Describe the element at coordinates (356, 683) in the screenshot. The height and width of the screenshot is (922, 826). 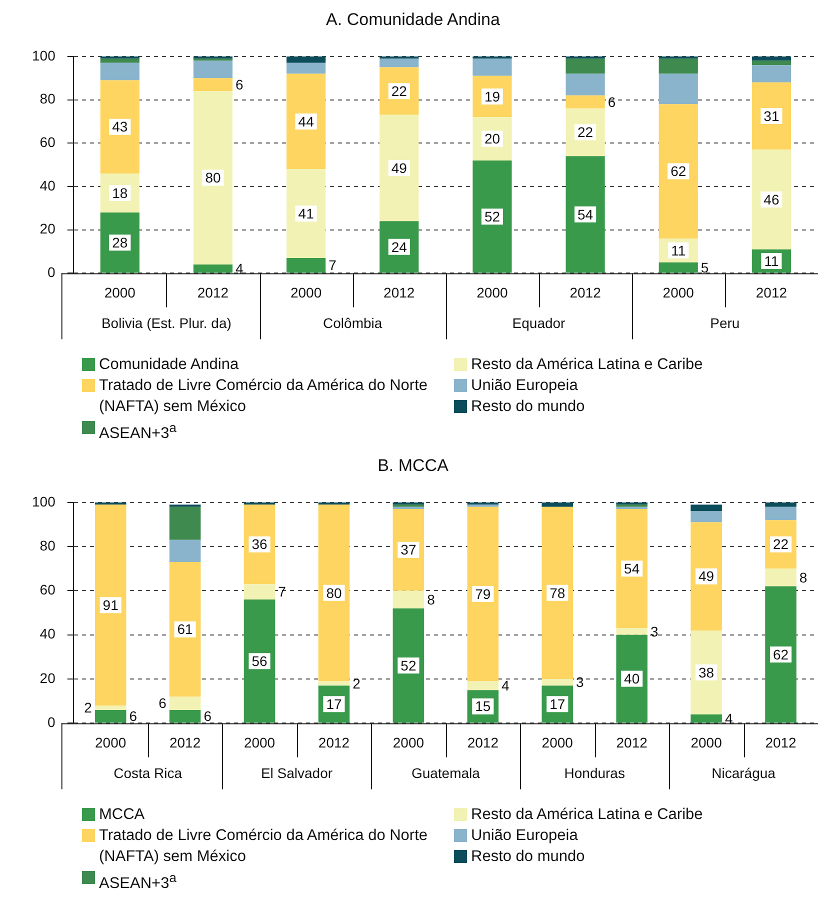
I see `data-label: 2` at that location.